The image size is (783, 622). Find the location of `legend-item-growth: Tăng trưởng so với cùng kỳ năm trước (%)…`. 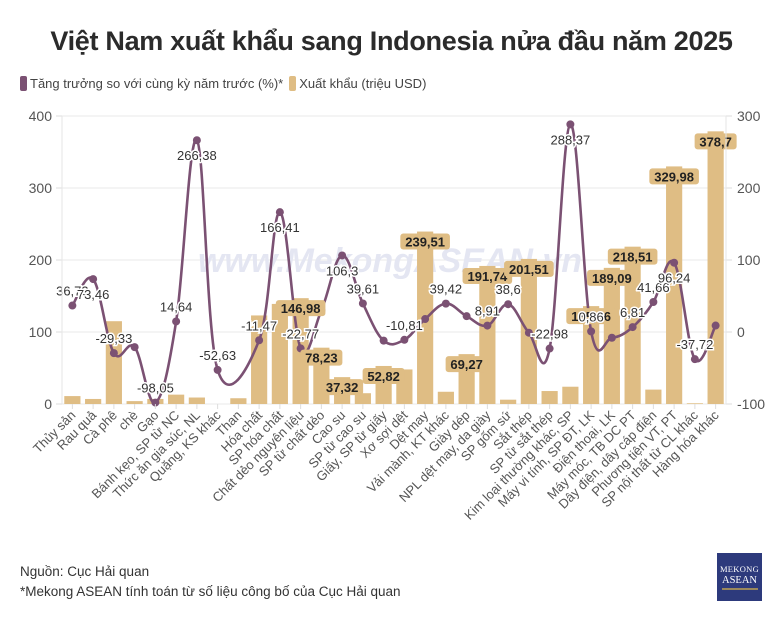

legend-item-growth: Tăng trưởng so với cùng kỳ năm trước (%)… is located at coordinates (151, 83).